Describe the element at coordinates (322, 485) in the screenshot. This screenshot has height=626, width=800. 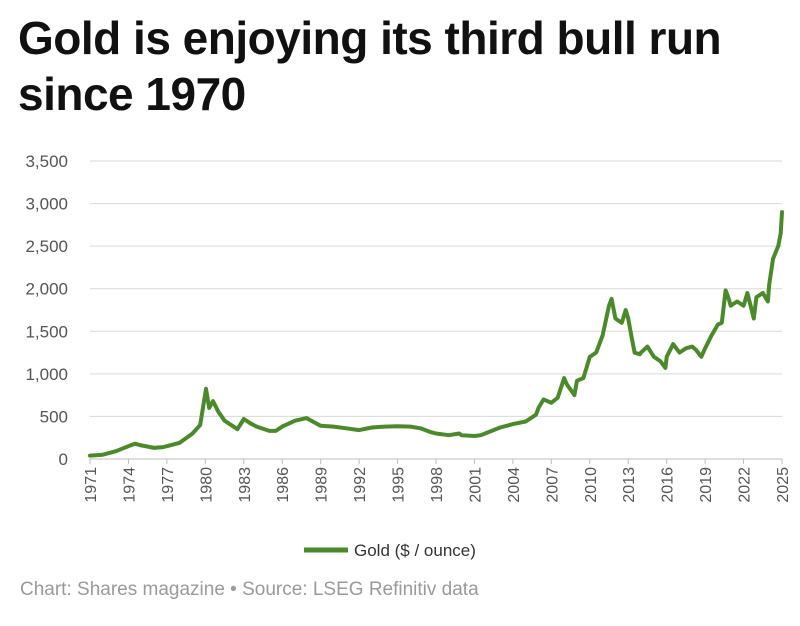
I see `x-tick-label: 1989` at that location.